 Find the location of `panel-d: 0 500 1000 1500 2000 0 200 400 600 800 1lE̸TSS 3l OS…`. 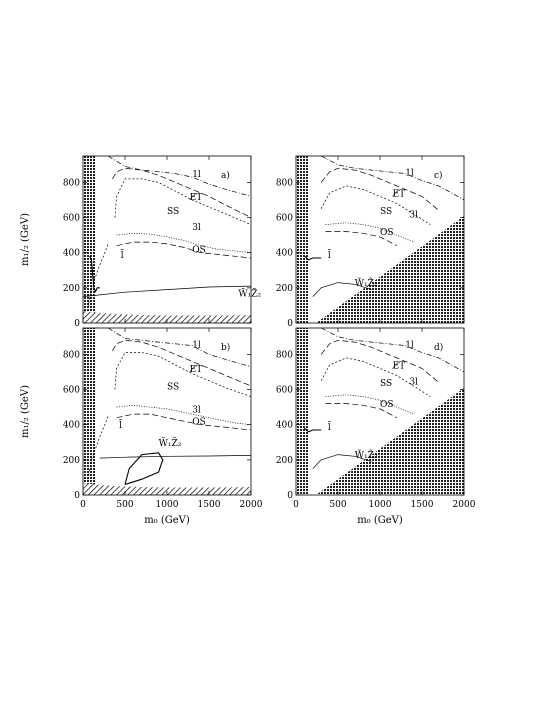

panel-d: 0 500 1000 1500 2000 0 200 400 600 800 1lE̸TSS 3l OS… is located at coordinates (376, 426).